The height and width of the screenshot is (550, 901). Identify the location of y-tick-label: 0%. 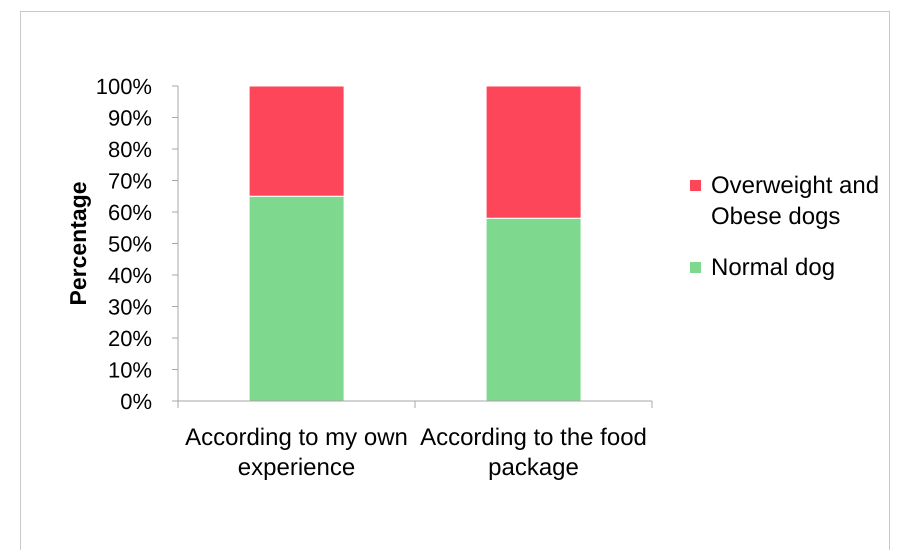
(136, 401).